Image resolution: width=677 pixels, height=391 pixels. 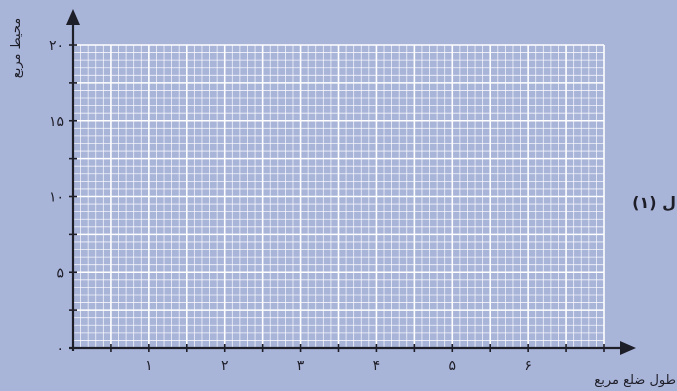 I want to click on y-axis-title: محيط مربع, so click(x=16, y=48).